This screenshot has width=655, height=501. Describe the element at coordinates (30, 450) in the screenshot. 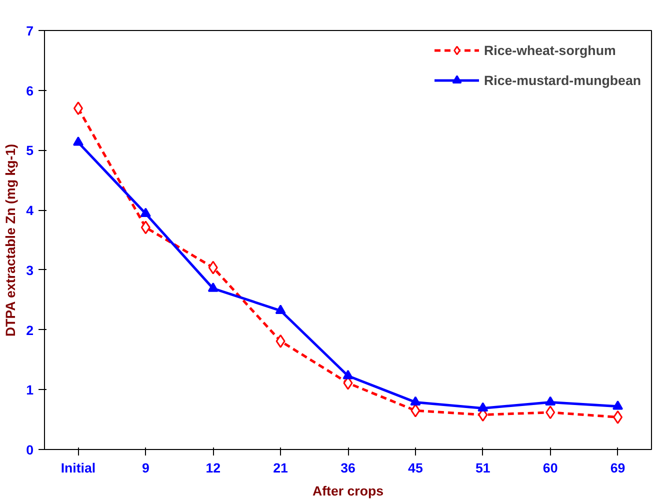

I see `y-tick-label: 0` at that location.